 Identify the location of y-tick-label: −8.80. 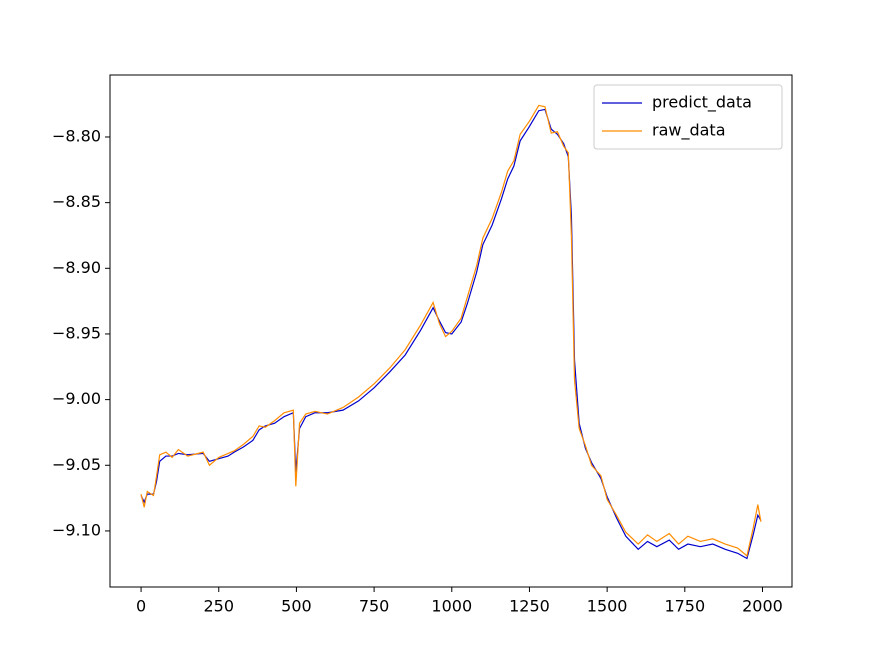
(76, 135).